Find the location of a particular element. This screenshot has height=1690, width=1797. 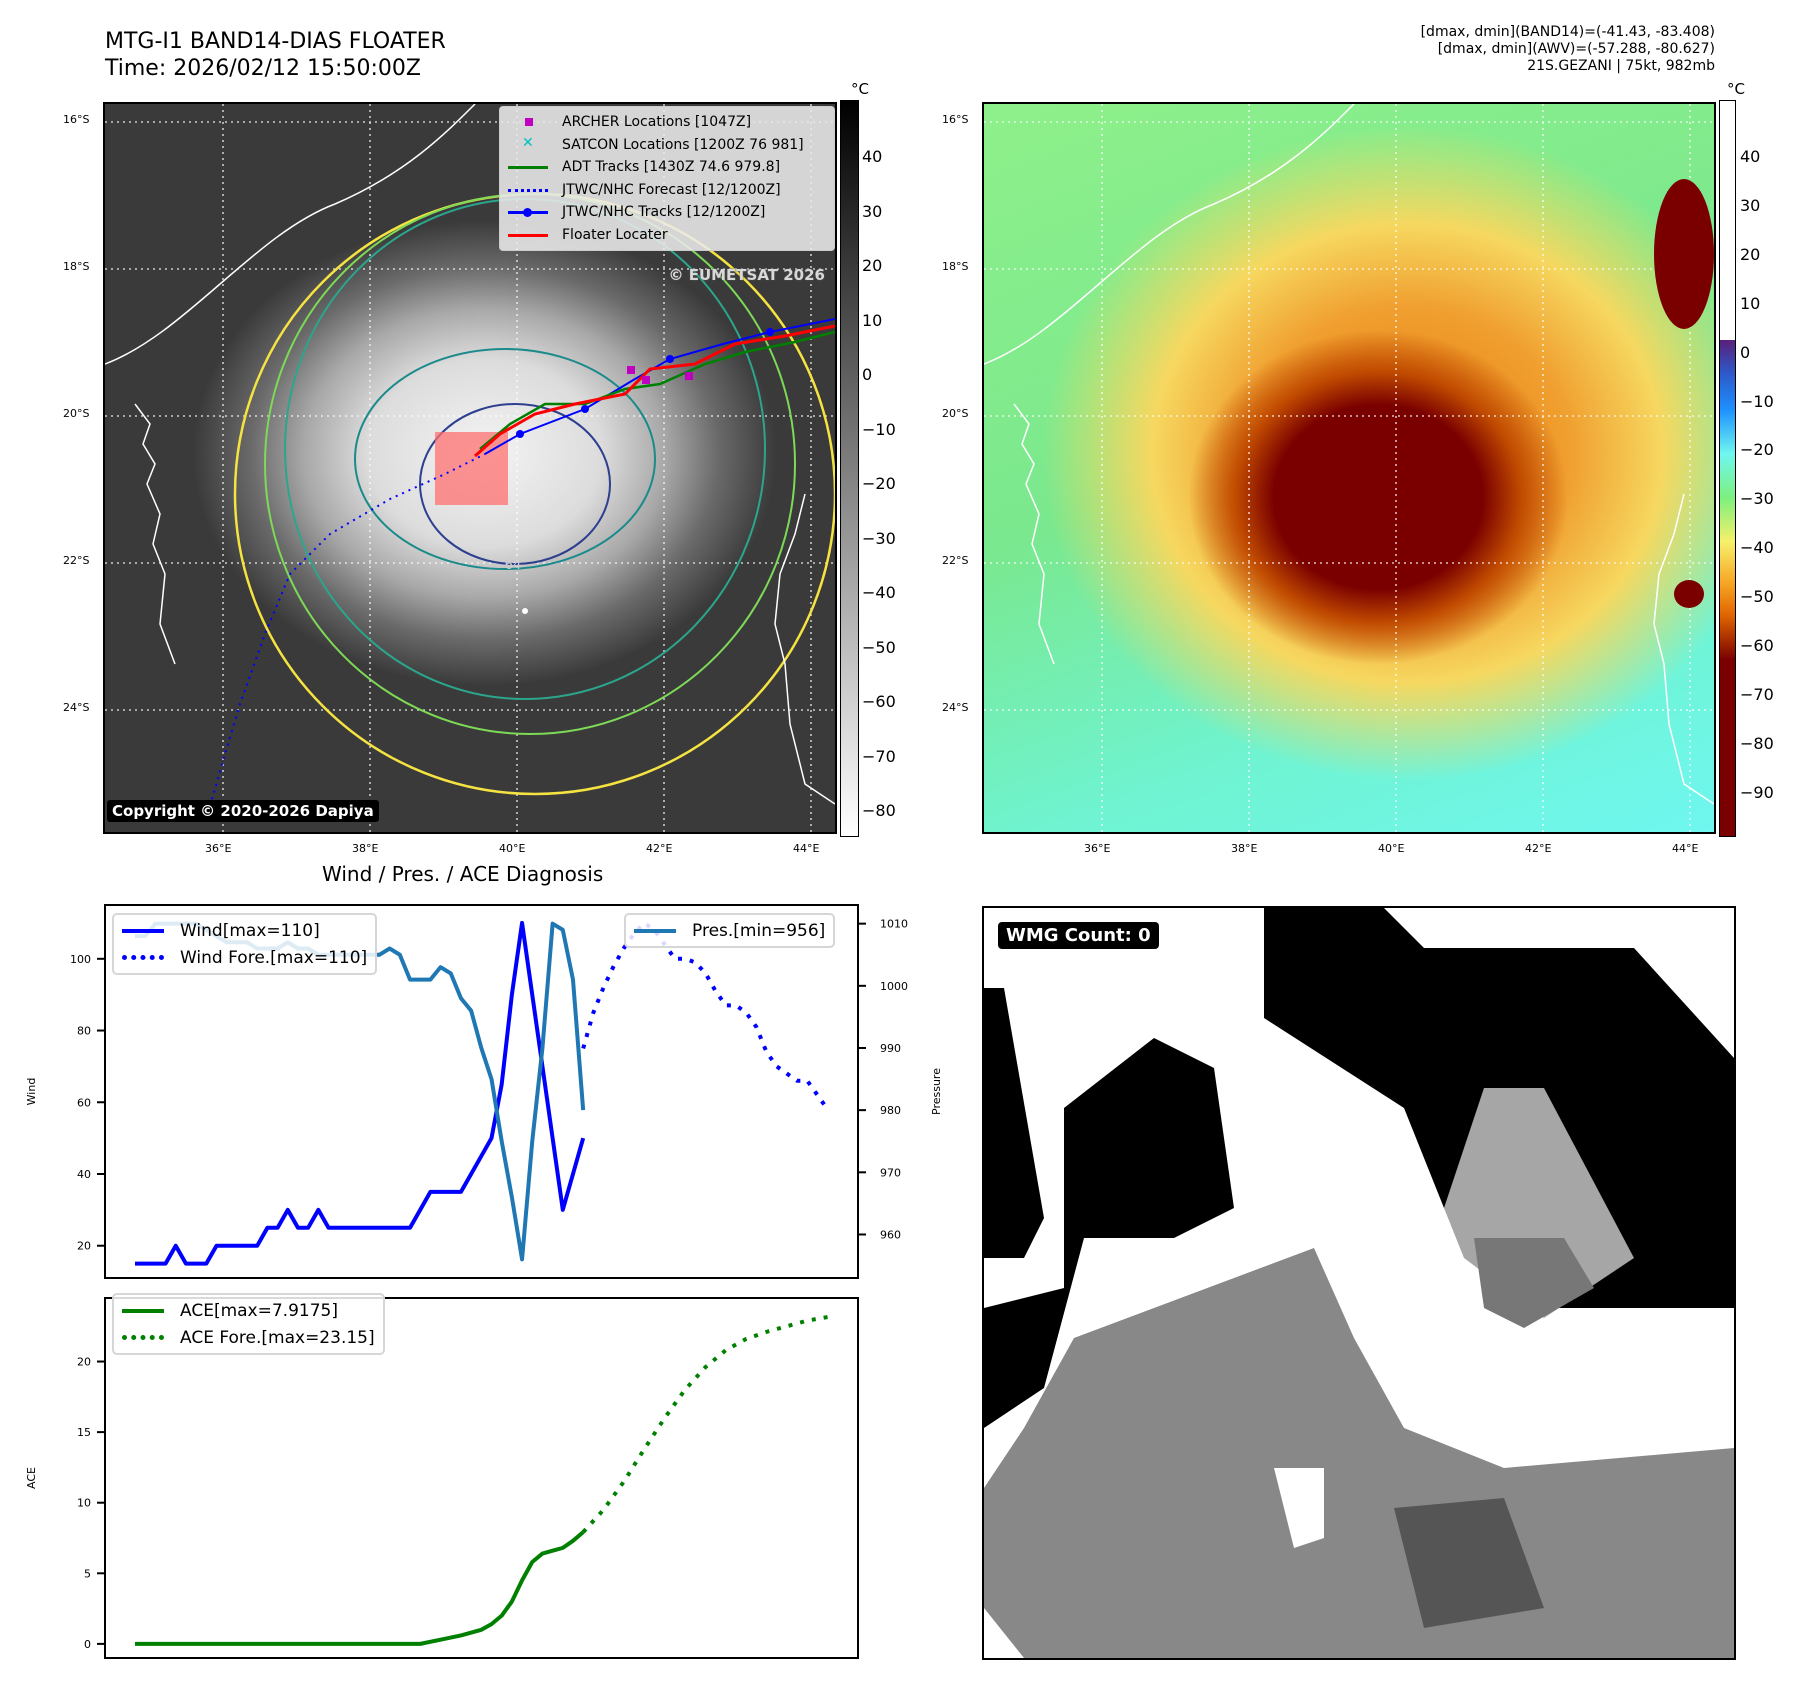

y-axis-label: ACE is located at coordinates (31, 1478).